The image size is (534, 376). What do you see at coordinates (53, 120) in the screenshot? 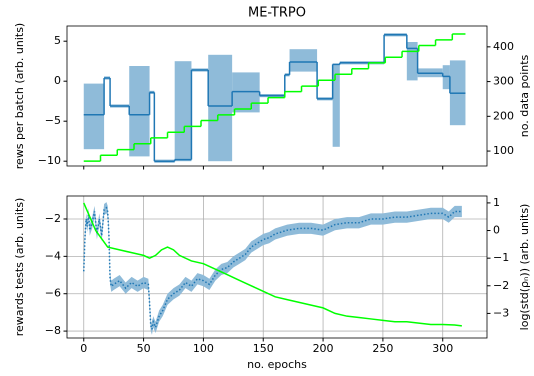
I see `y-tick-label: −5` at bounding box center [53, 120].